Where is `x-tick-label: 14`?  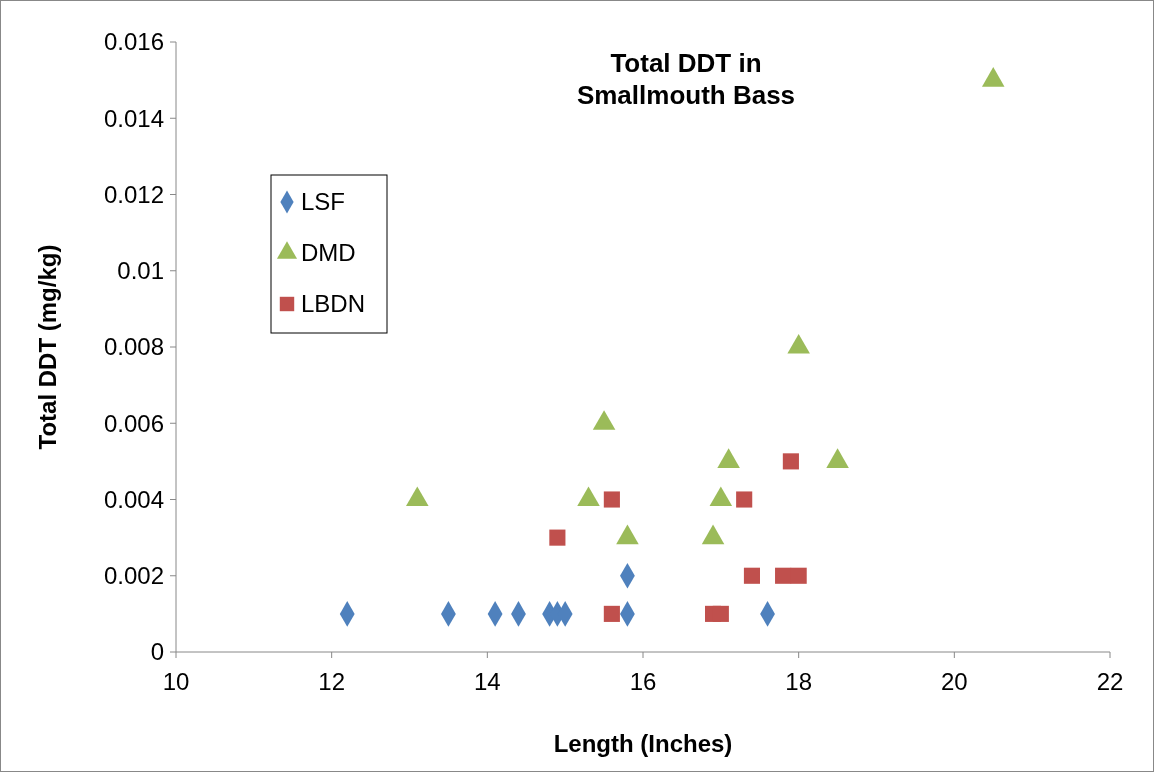
x-tick-label: 14 is located at coordinates (487, 681).